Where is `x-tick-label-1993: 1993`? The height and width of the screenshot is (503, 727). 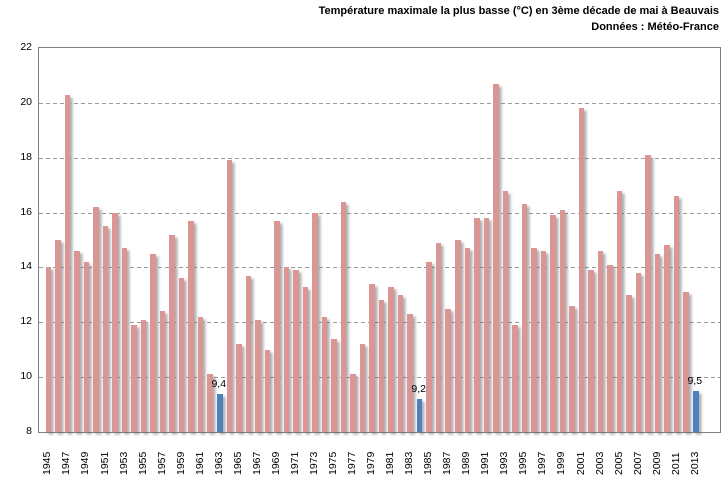 x-tick-label-1993: 1993 is located at coordinates (504, 463).